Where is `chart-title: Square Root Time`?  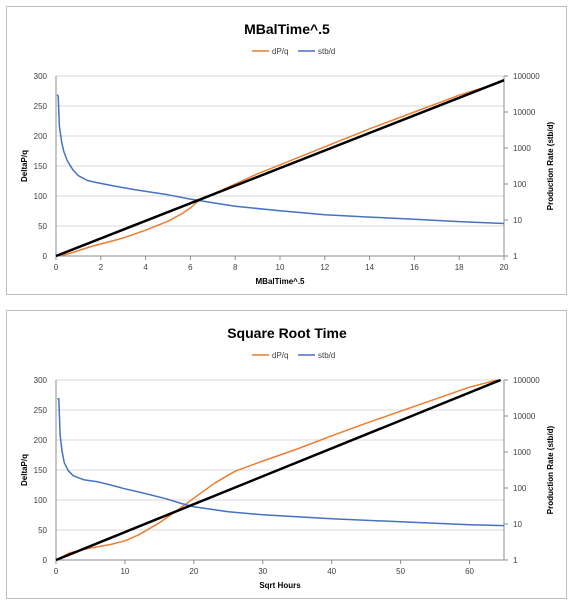 chart-title: Square Root Time is located at coordinates (287, 333).